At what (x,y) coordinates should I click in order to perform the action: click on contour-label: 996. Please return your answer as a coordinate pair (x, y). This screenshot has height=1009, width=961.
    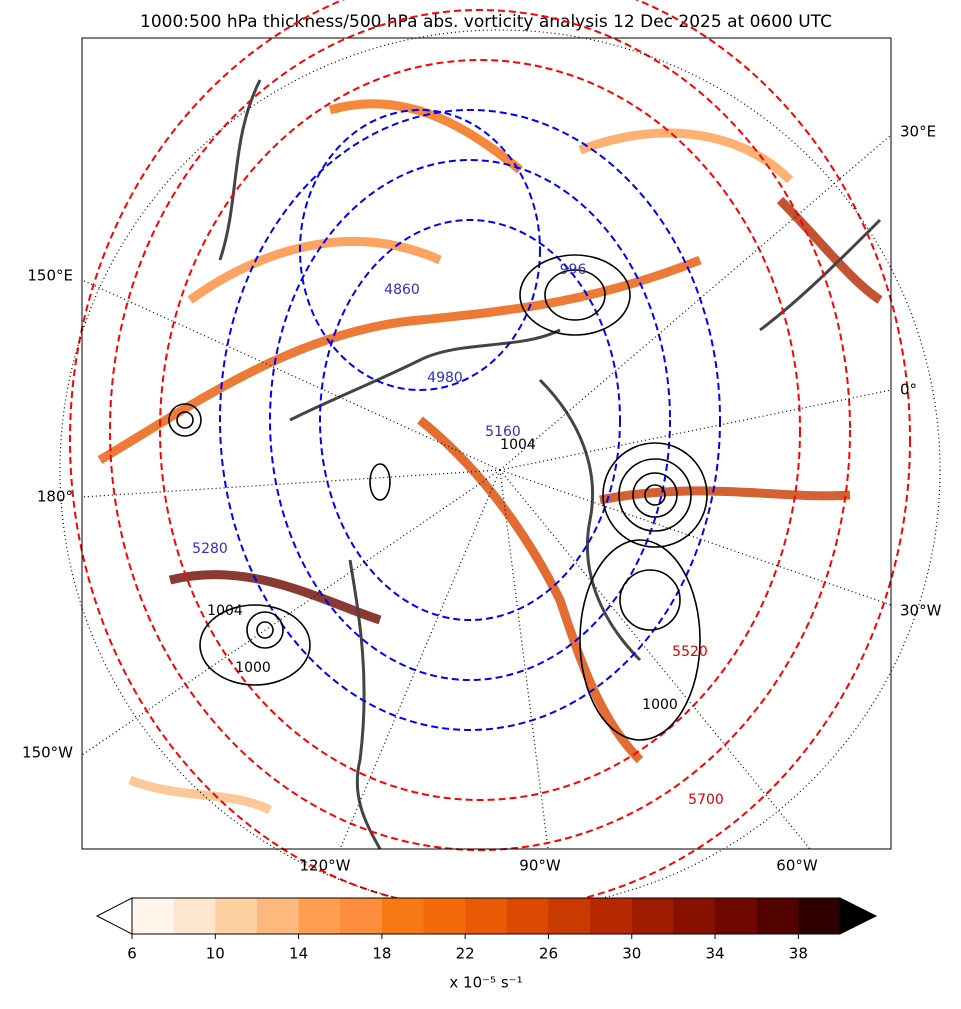
    Looking at the image, I should click on (573, 270).